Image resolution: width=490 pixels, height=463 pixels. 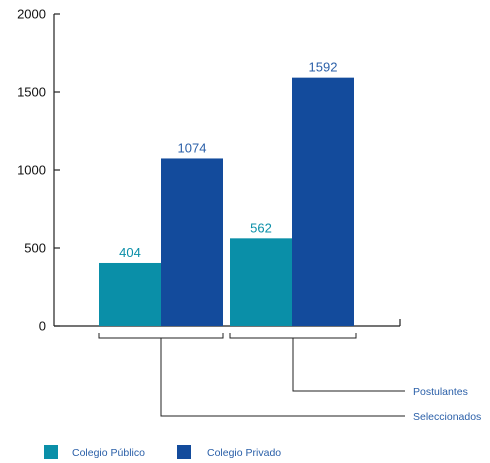 What do you see at coordinates (440, 392) in the screenshot?
I see `annotation-postulantes: Postulantes` at bounding box center [440, 392].